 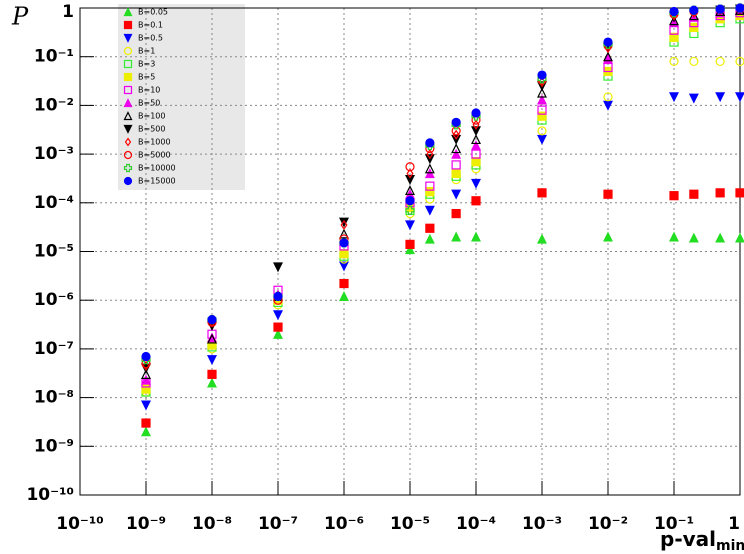 What do you see at coordinates (688, 539) in the screenshot?
I see `x-axis-label-main: p-val` at bounding box center [688, 539].